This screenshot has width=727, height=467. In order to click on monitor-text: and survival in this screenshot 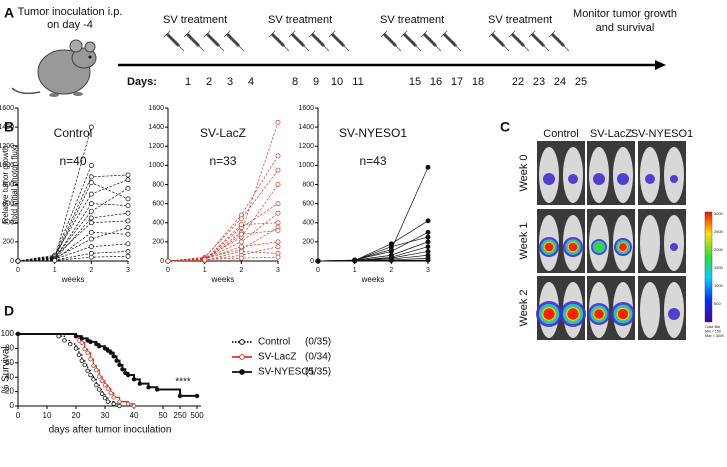, I will do `click(625, 28)`.